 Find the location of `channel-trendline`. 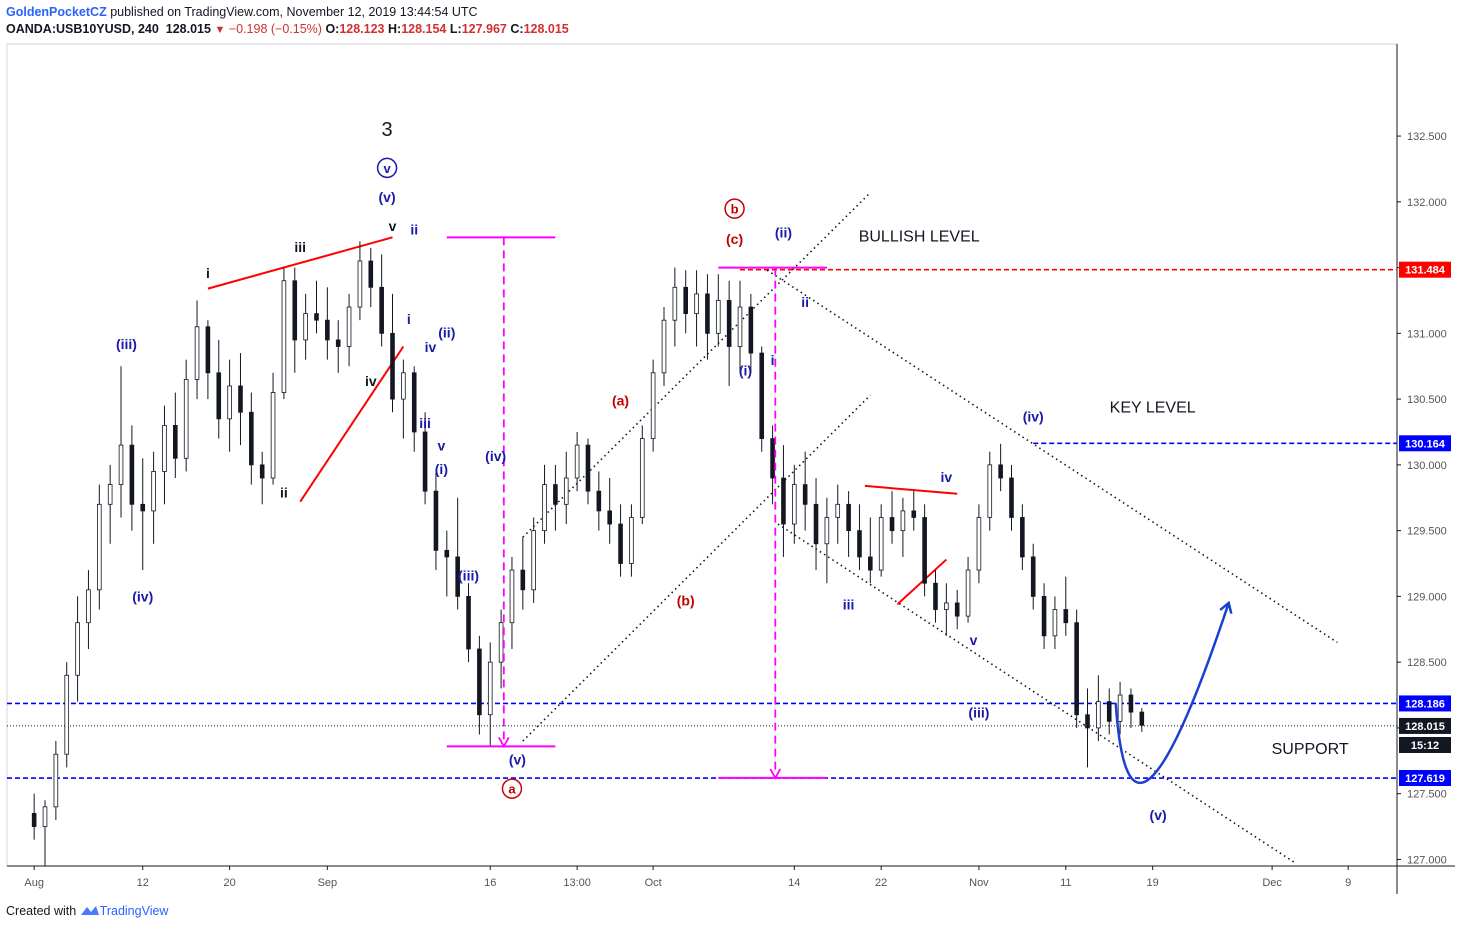

channel-trendline is located at coordinates (696, 568).